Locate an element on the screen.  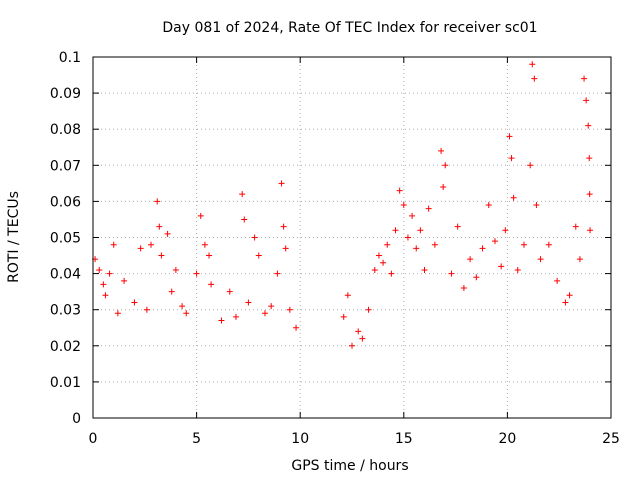
x-tick-label: 25 is located at coordinates (611, 439).